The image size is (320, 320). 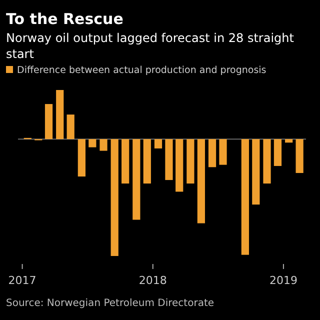 I want to click on legend-label: Difference between actual production and prognosis, so click(x=141, y=70).